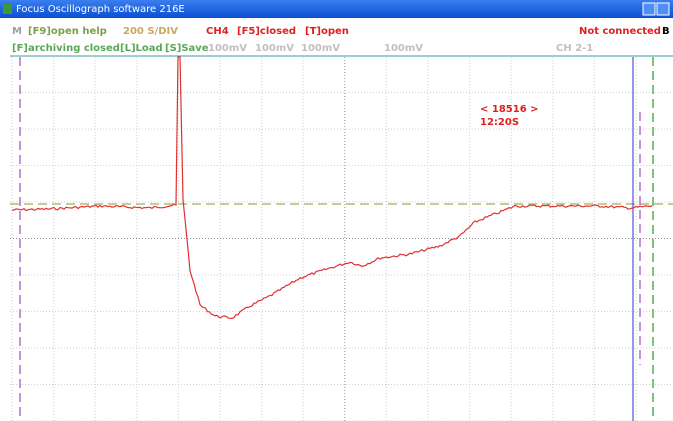 This screenshot has height=421, width=673. What do you see at coordinates (7, 9) in the screenshot?
I see `app-icon` at bounding box center [7, 9].